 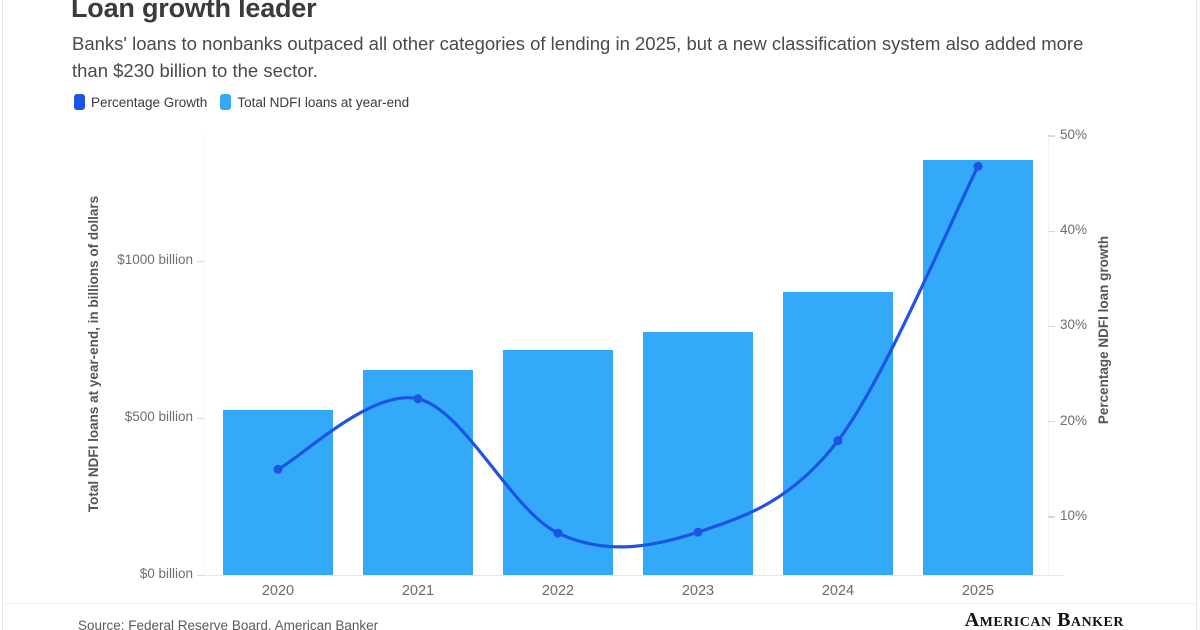 I want to click on x-tick-label: 2020, so click(x=278, y=591).